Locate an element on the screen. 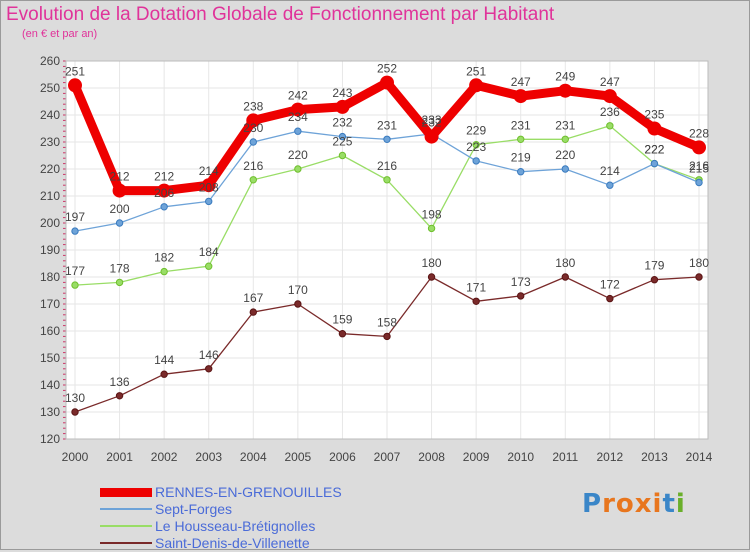 Image resolution: width=750 pixels, height=552 pixels. y-tick-label: 190 is located at coordinates (50, 250).